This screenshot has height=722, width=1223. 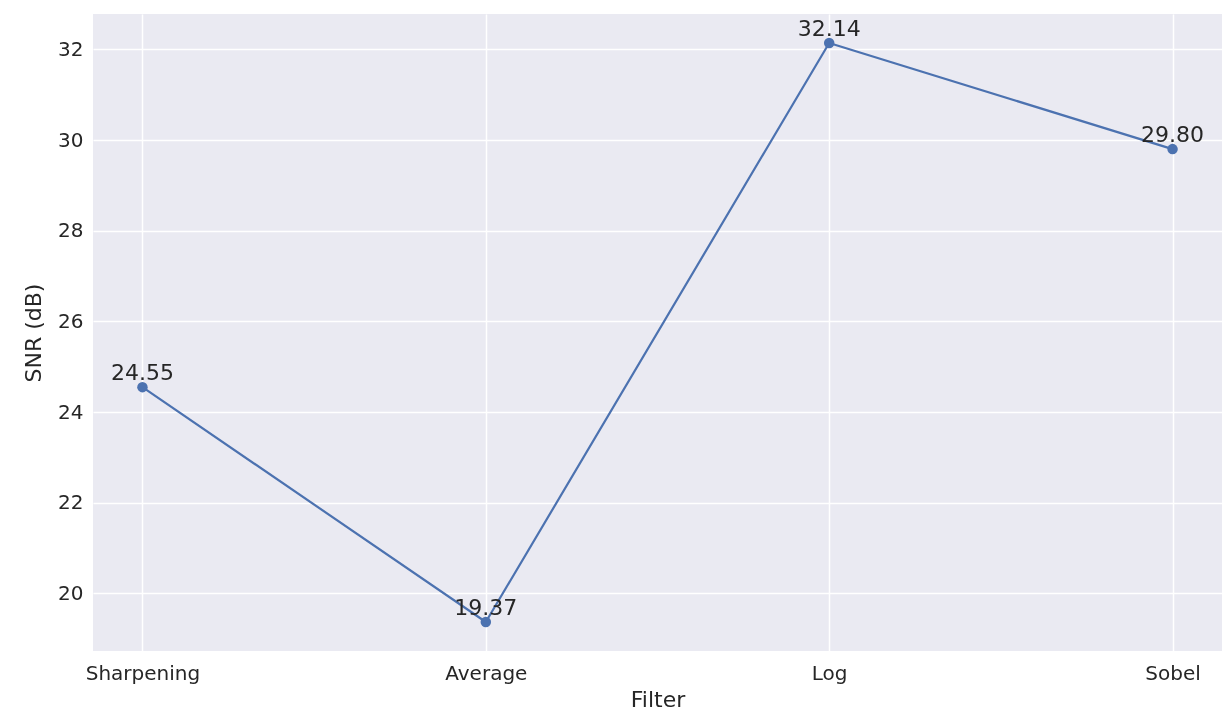 I want to click on y-tick-label: 24, so click(x=71, y=411).